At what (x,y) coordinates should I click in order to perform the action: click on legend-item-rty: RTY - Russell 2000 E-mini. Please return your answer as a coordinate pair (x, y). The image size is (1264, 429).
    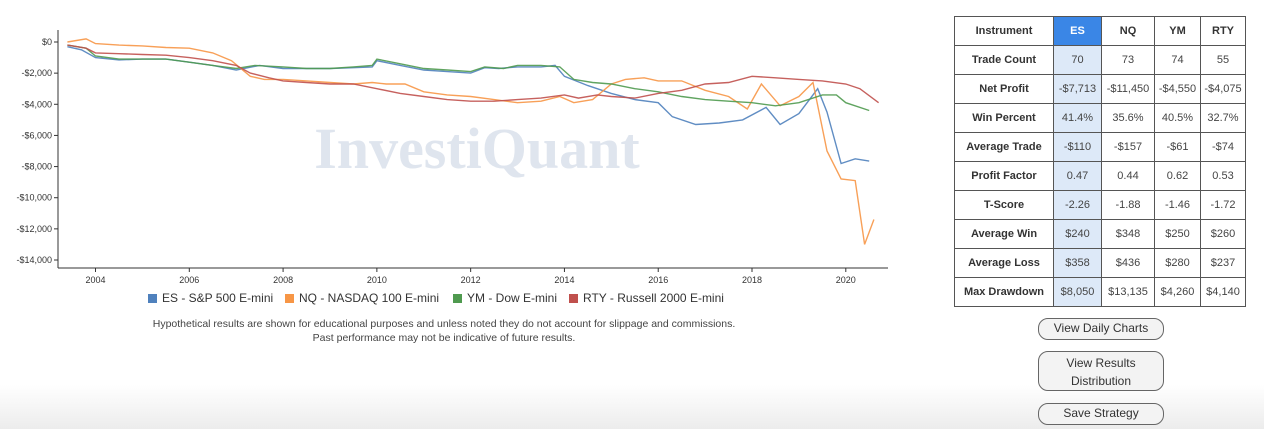
    Looking at the image, I should click on (646, 298).